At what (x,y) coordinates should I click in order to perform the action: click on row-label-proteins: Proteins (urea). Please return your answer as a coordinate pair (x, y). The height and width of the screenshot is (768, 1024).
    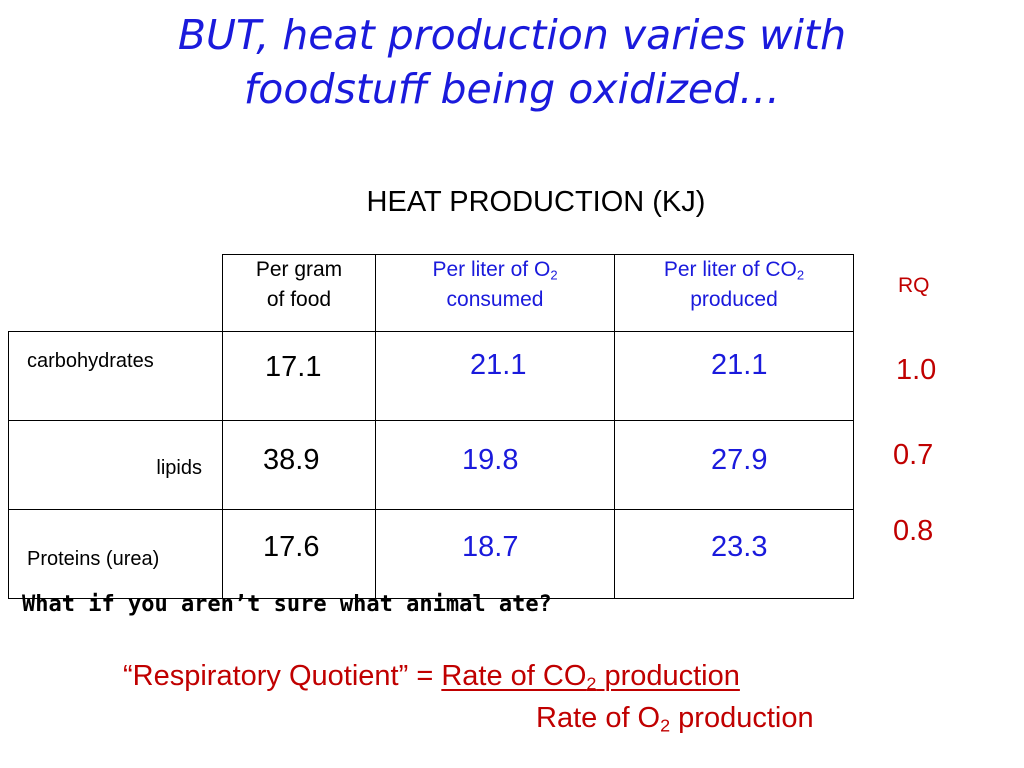
    Looking at the image, I should click on (115, 553).